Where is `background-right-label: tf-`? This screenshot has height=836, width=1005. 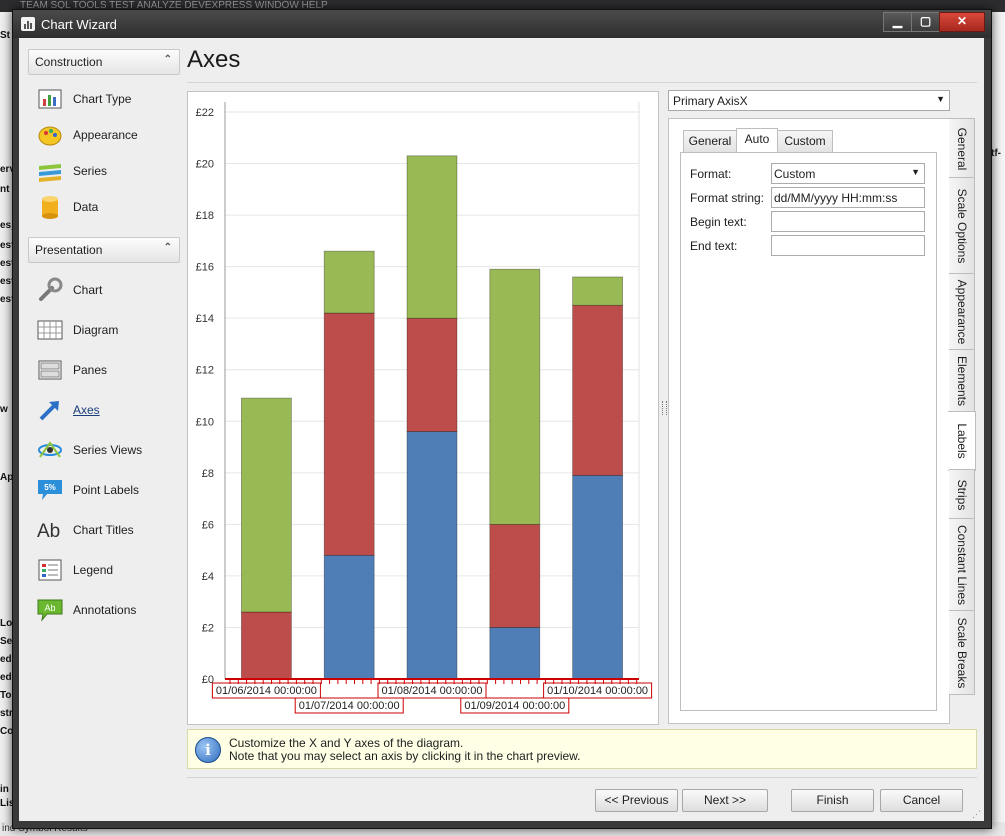
background-right-label: tf- is located at coordinates (996, 153).